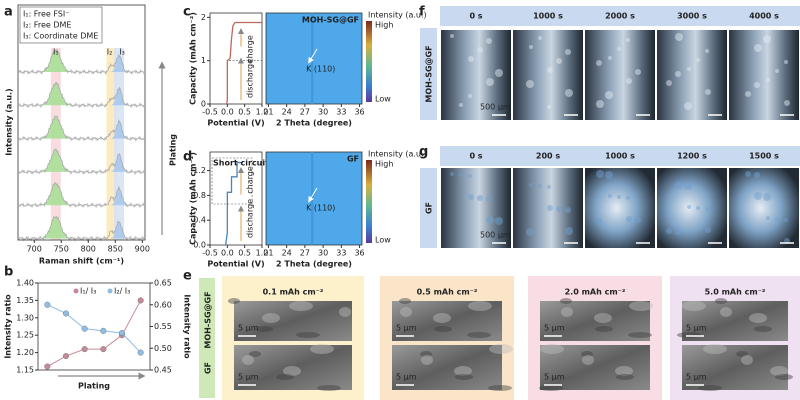 Image resolution: width=800 pixels, height=400 pixels. I want to click on sem-image, so click(735, 367).